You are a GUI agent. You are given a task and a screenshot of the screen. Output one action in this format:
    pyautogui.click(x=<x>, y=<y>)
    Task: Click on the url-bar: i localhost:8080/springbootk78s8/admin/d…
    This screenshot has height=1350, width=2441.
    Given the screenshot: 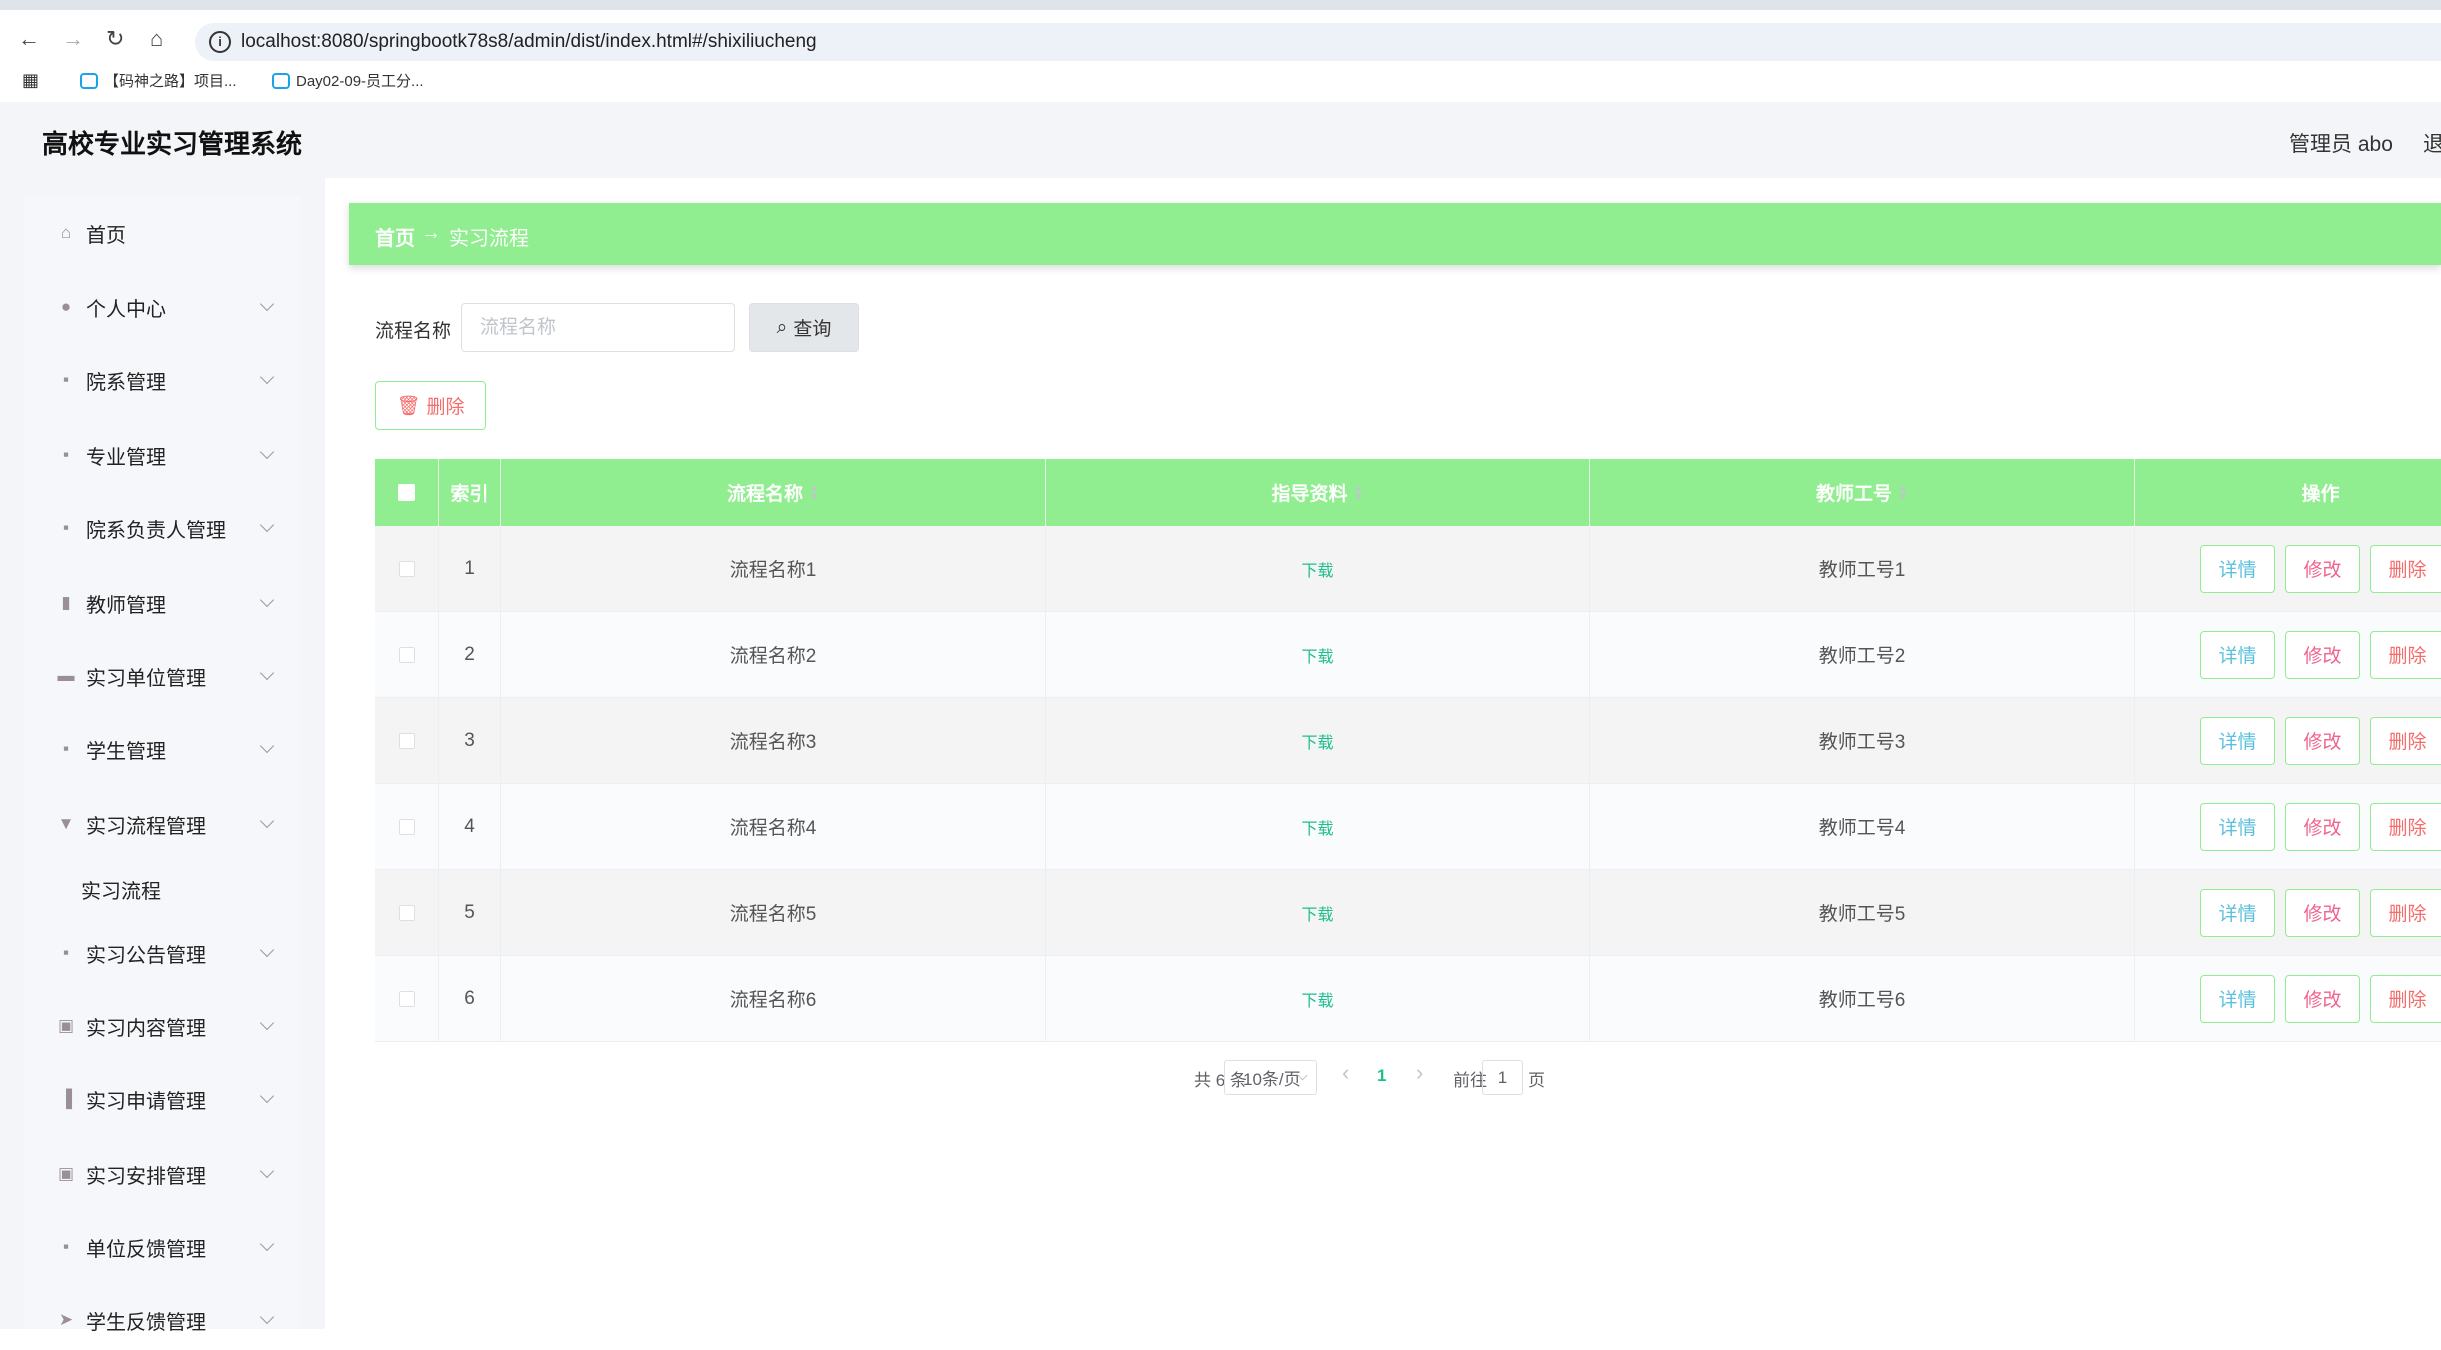 What is the action you would take?
    pyautogui.click(x=1318, y=42)
    